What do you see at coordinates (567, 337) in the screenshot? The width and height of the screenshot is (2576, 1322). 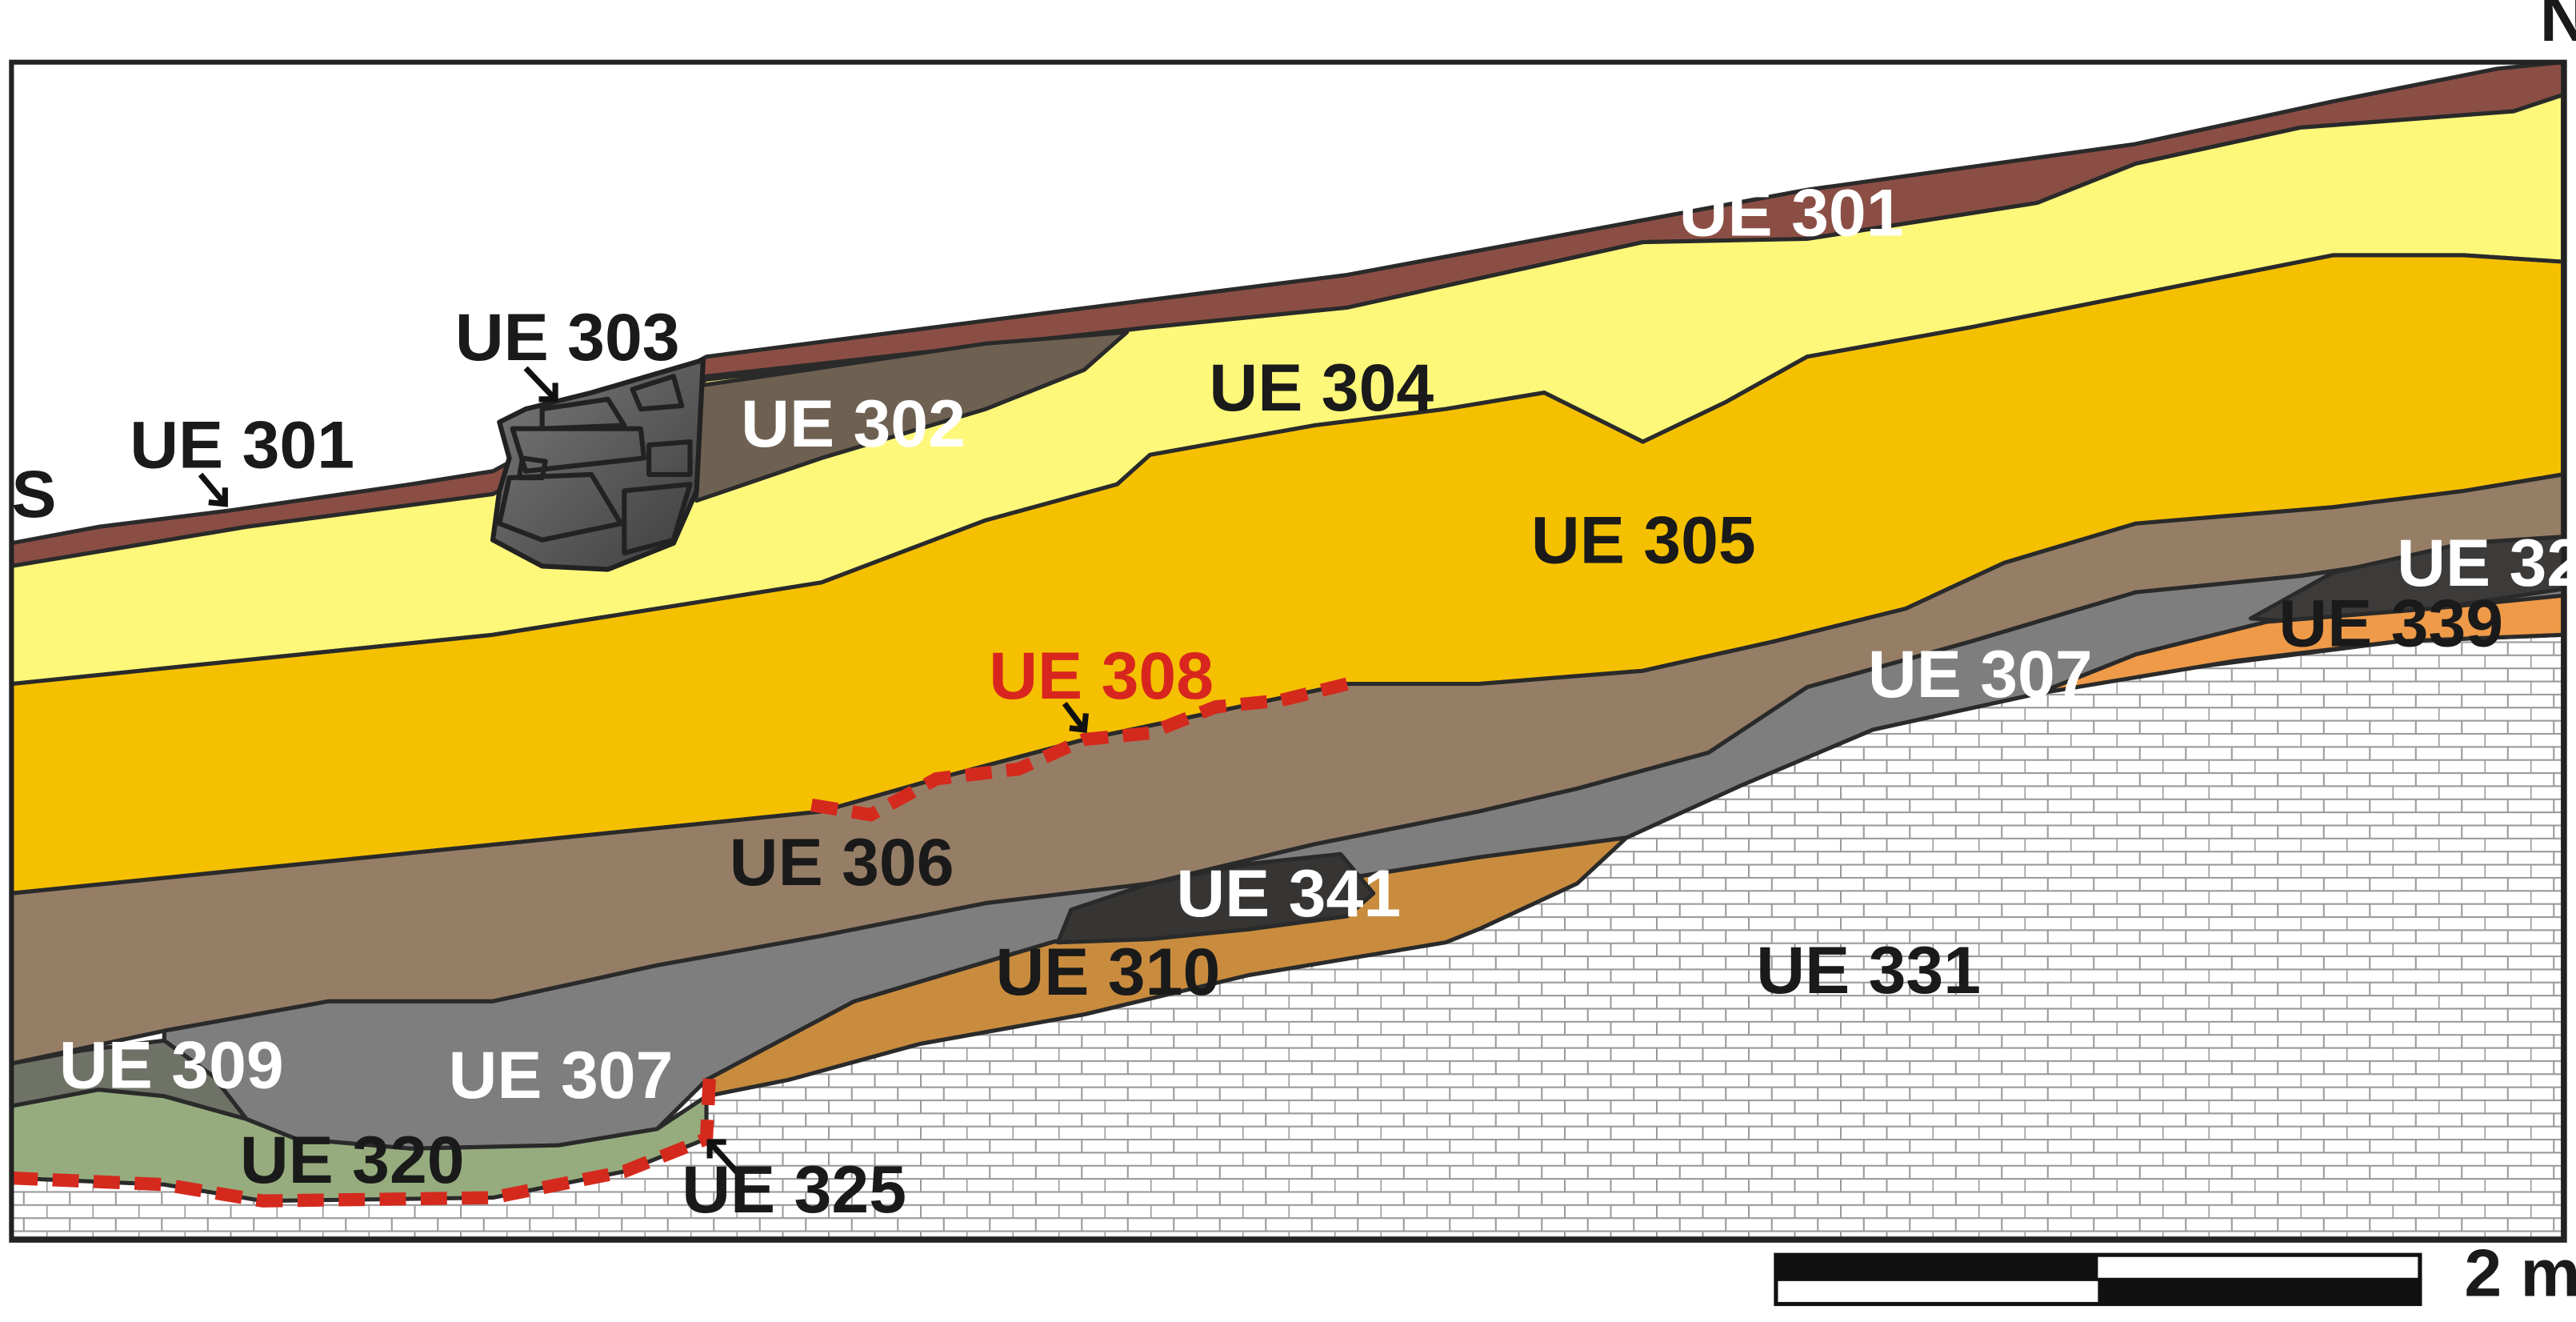 I see `label-ue303: UE 303` at bounding box center [567, 337].